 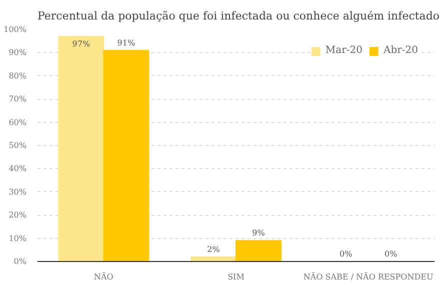 I want to click on x-tick-label: NÃO SABE / NÃO RESPONDEU, so click(x=368, y=277).